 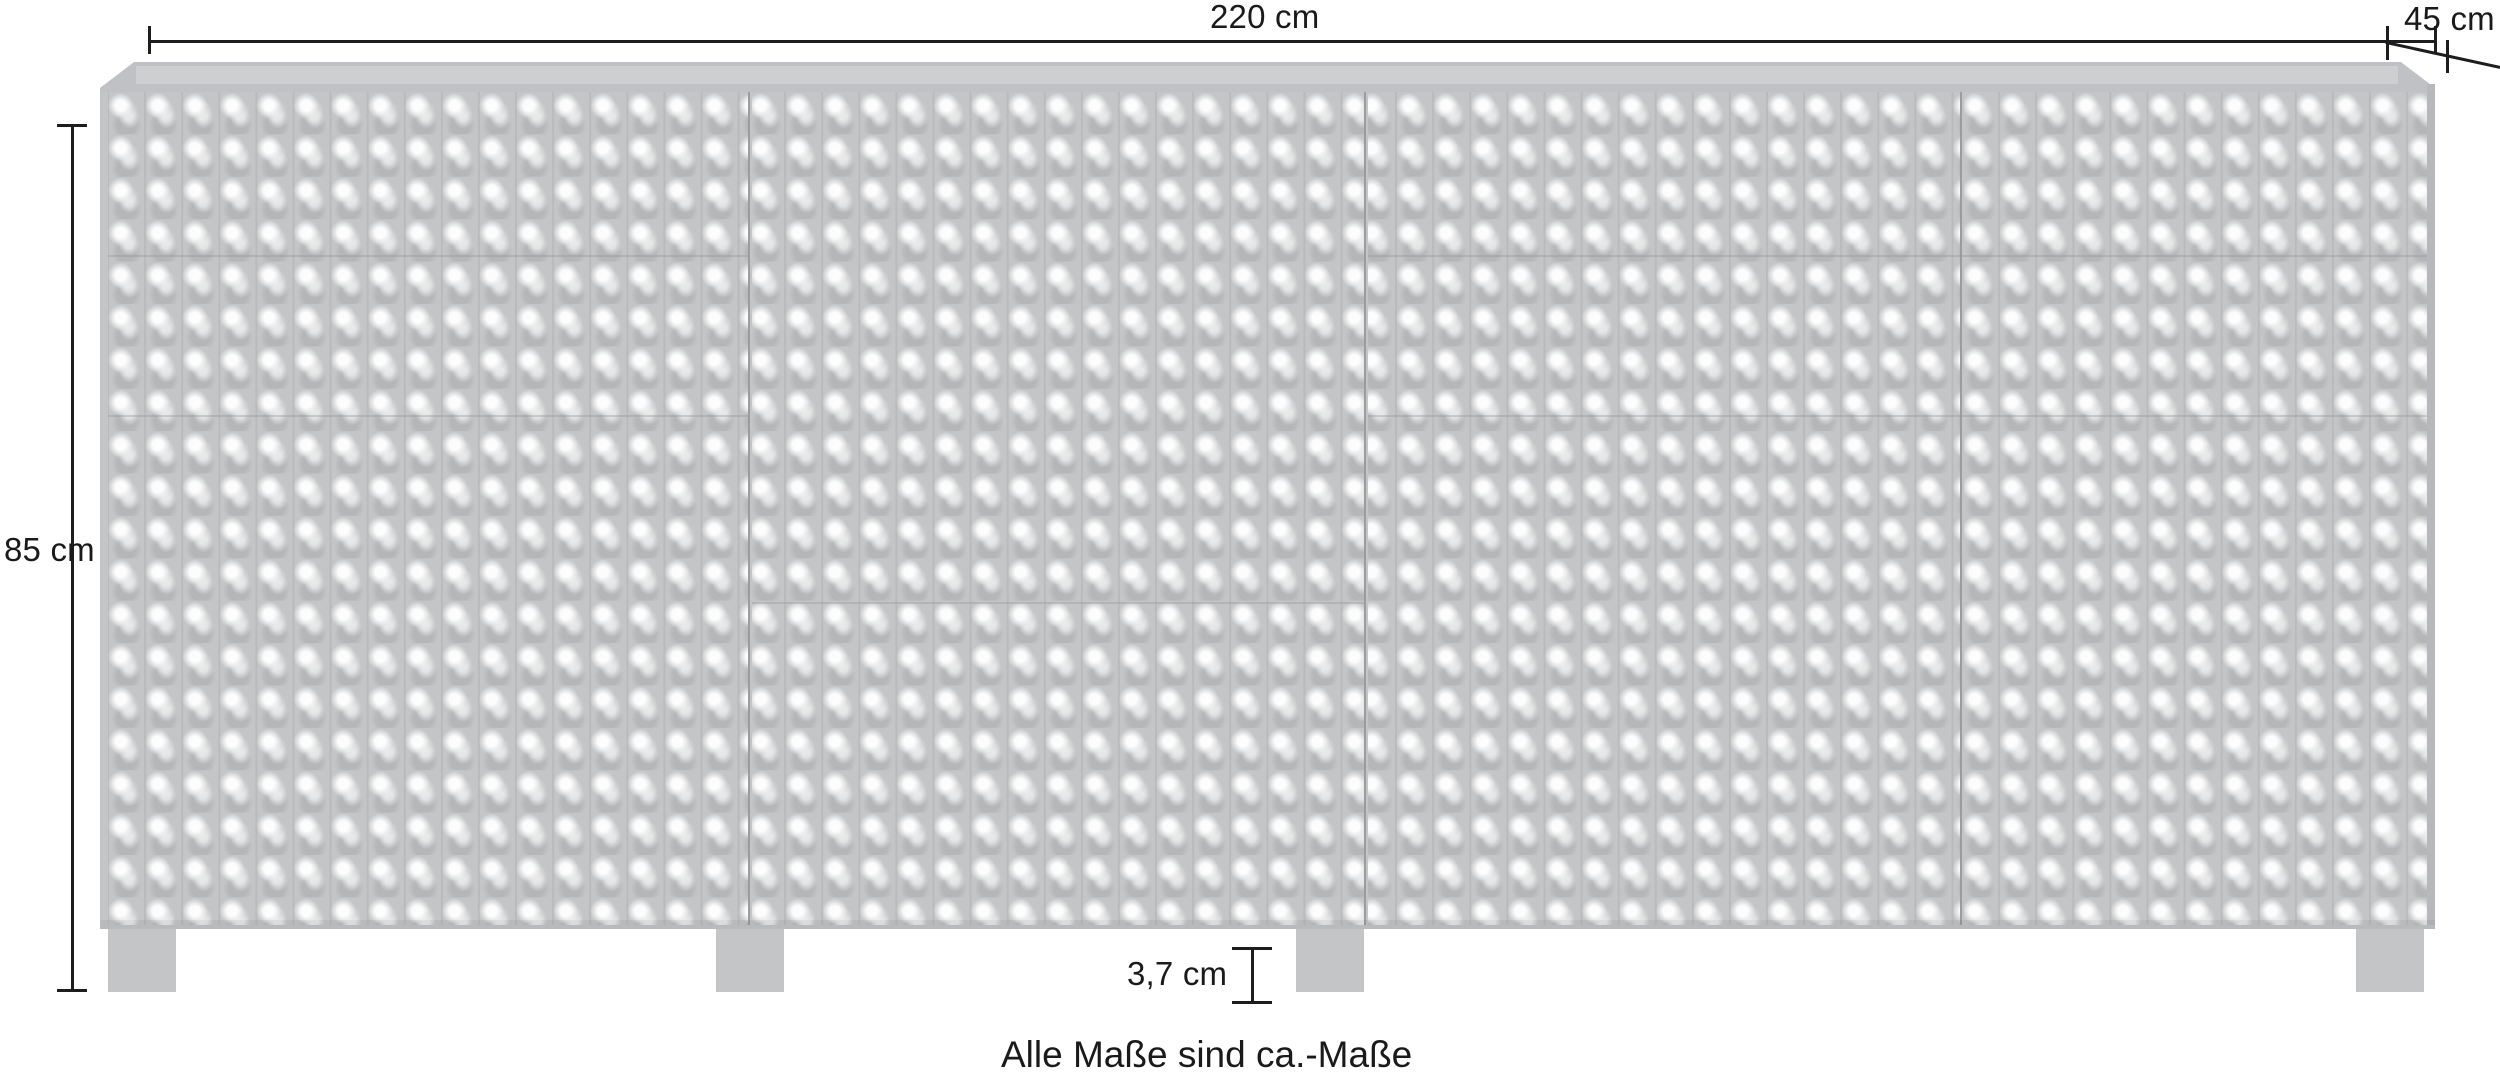 What do you see at coordinates (1252, 1002) in the screenshot?
I see `leg-height-dimension-tick-bottom` at bounding box center [1252, 1002].